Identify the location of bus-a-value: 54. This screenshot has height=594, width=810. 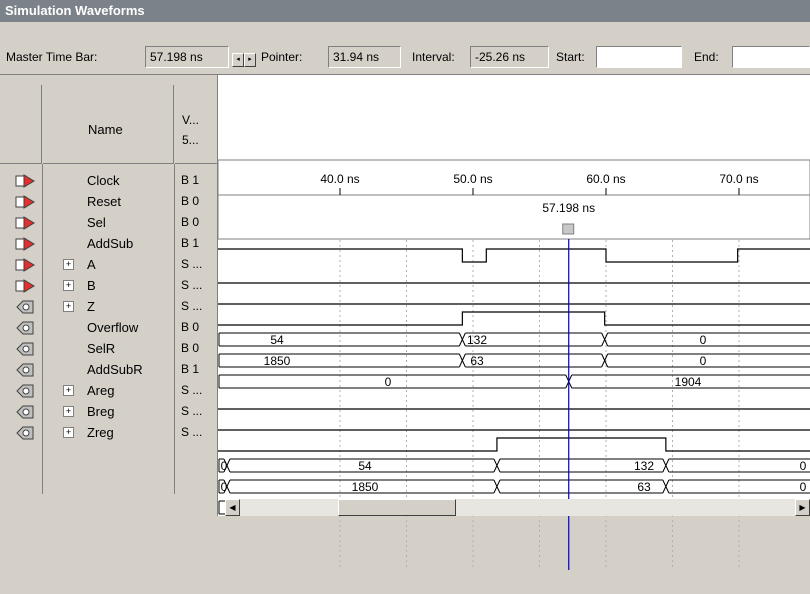
(277, 340).